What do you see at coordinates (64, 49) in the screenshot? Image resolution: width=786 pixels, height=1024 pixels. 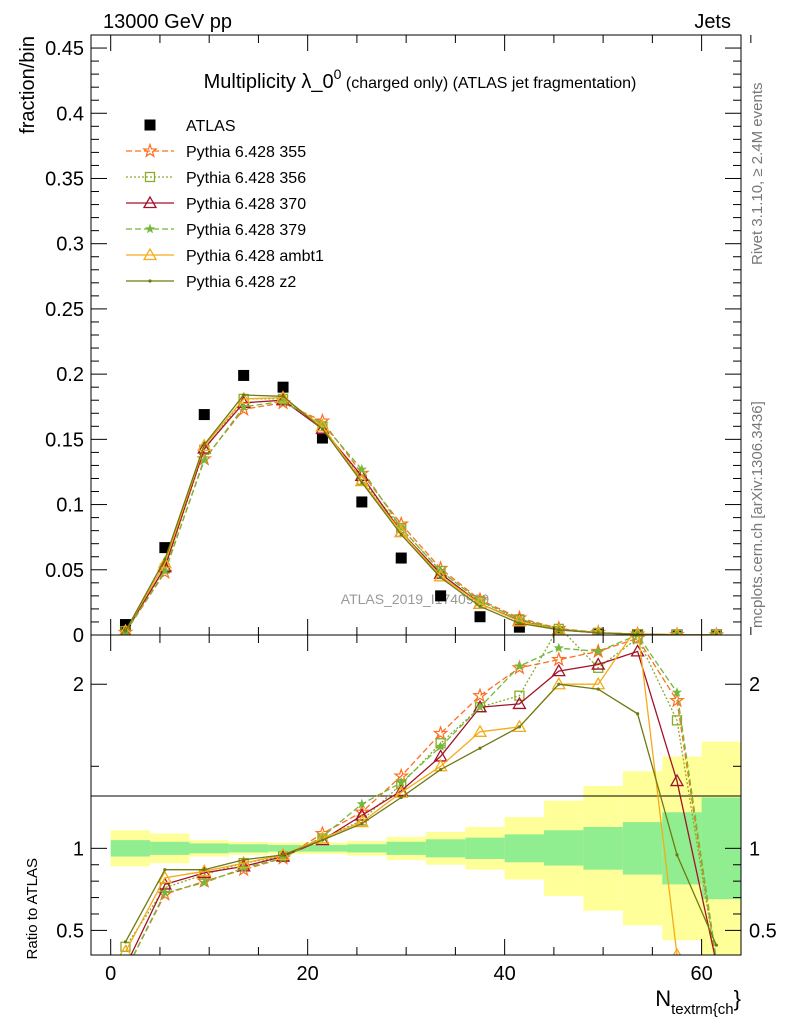 I see `main-ytick-label-9: 0.45` at bounding box center [64, 49].